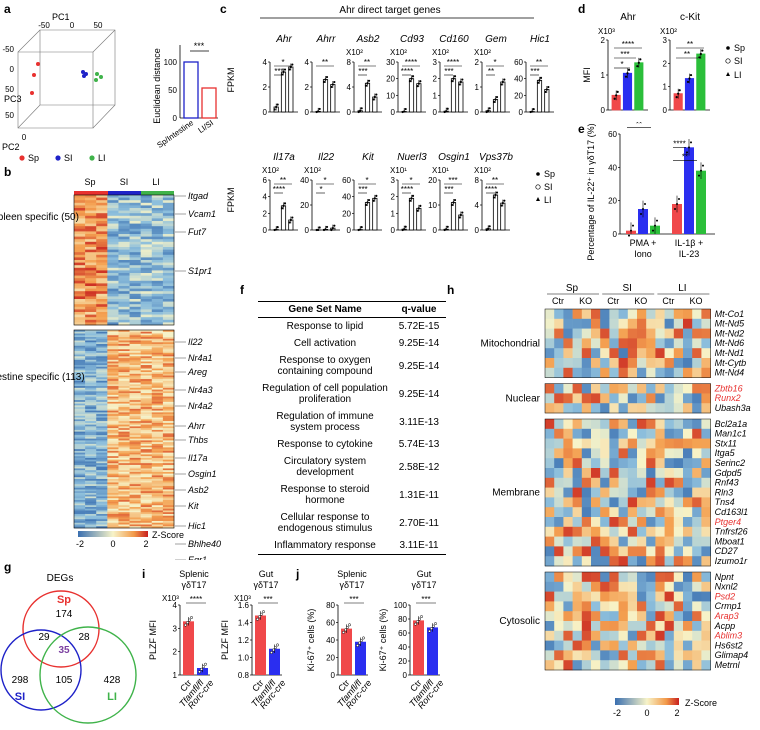 Image resolution: width=760 pixels, height=730 pixels. I want to click on tissue-label: Sp, so click(572, 288).